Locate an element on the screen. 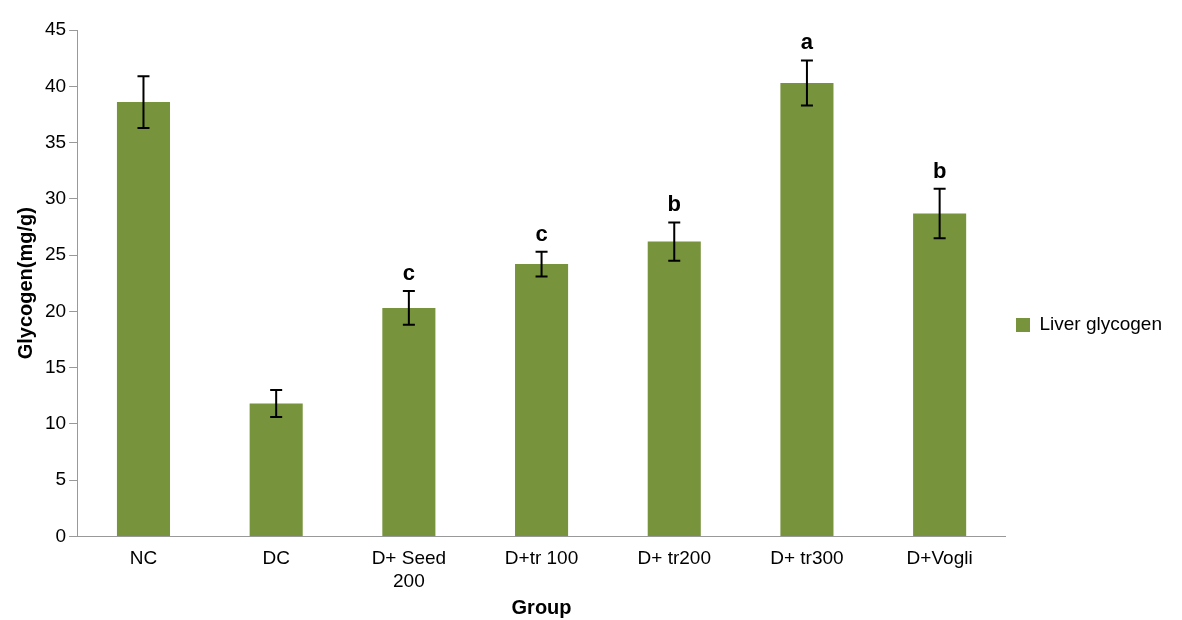 Image resolution: width=1182 pixels, height=620 pixels. x-tick-label: D+ Seed 200 is located at coordinates (409, 569).